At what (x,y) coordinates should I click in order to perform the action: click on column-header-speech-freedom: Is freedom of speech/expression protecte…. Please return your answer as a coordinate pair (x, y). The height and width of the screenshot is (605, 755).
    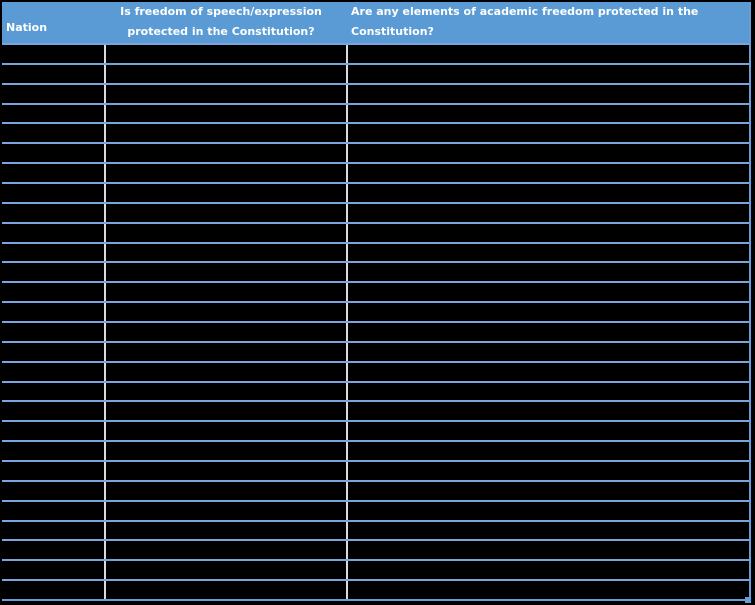
    Looking at the image, I should click on (225, 22).